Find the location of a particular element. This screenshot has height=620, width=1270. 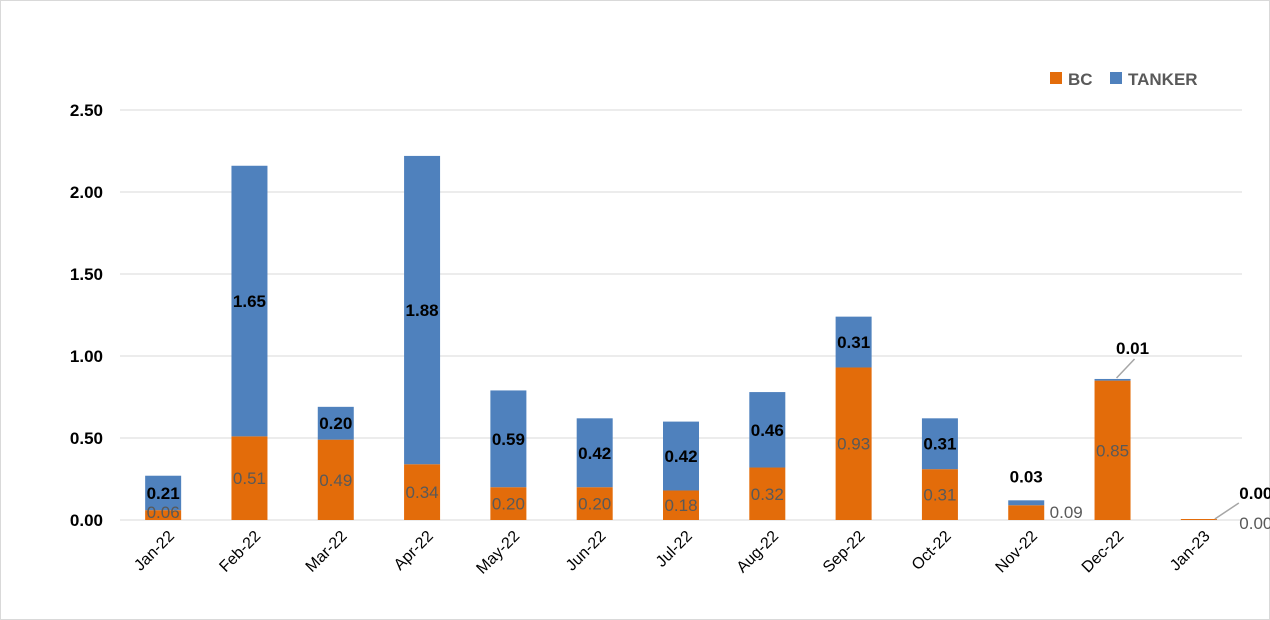

legend: BC TANKER is located at coordinates (1124, 79).